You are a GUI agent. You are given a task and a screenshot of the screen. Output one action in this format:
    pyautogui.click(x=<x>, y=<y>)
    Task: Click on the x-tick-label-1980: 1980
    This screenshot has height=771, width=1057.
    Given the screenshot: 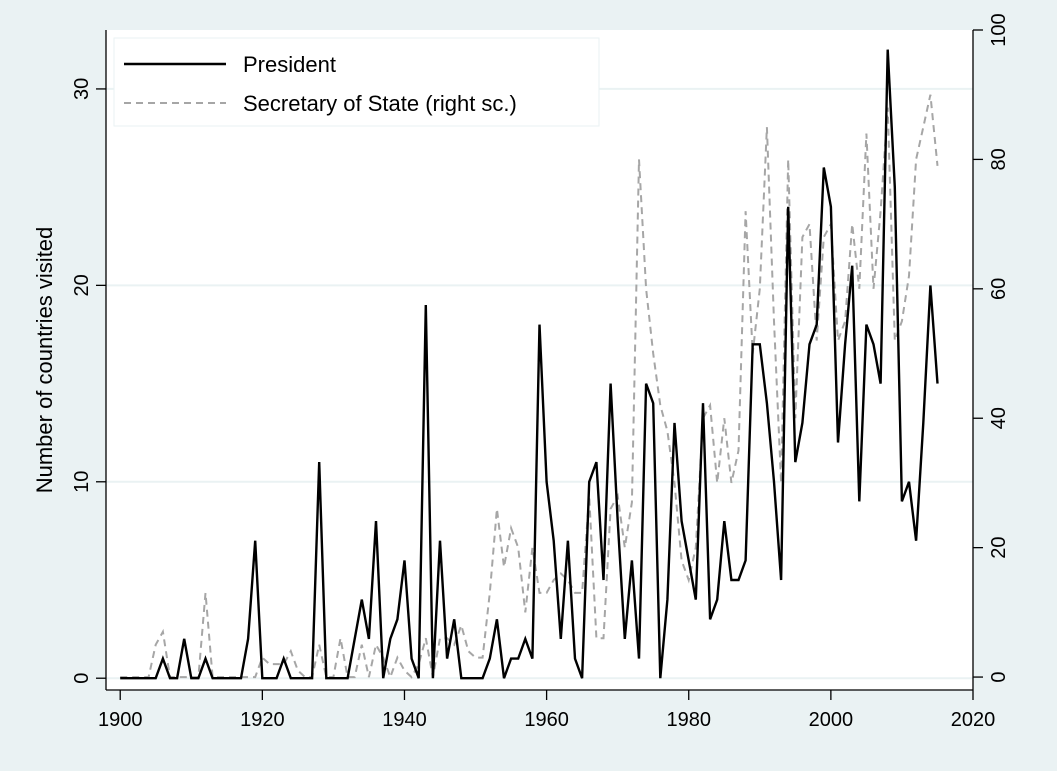 What is the action you would take?
    pyautogui.click(x=688, y=720)
    